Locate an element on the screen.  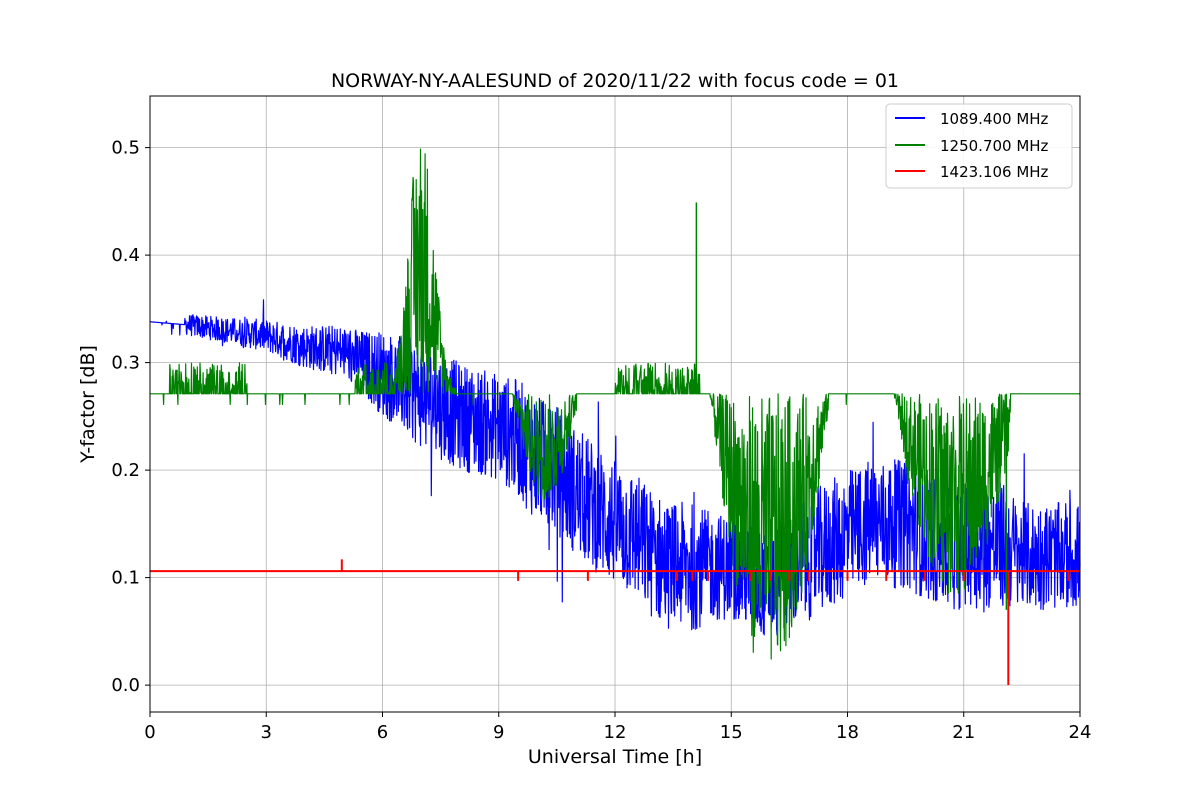
y-axis-label: Y-factor [dB] is located at coordinates (88, 404).